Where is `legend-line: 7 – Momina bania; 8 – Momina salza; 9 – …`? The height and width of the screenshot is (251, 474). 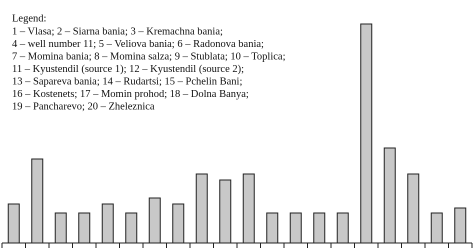 legend-line: 7 – Momina bania; 8 – Momina salza; 9 – … is located at coordinates (149, 56).